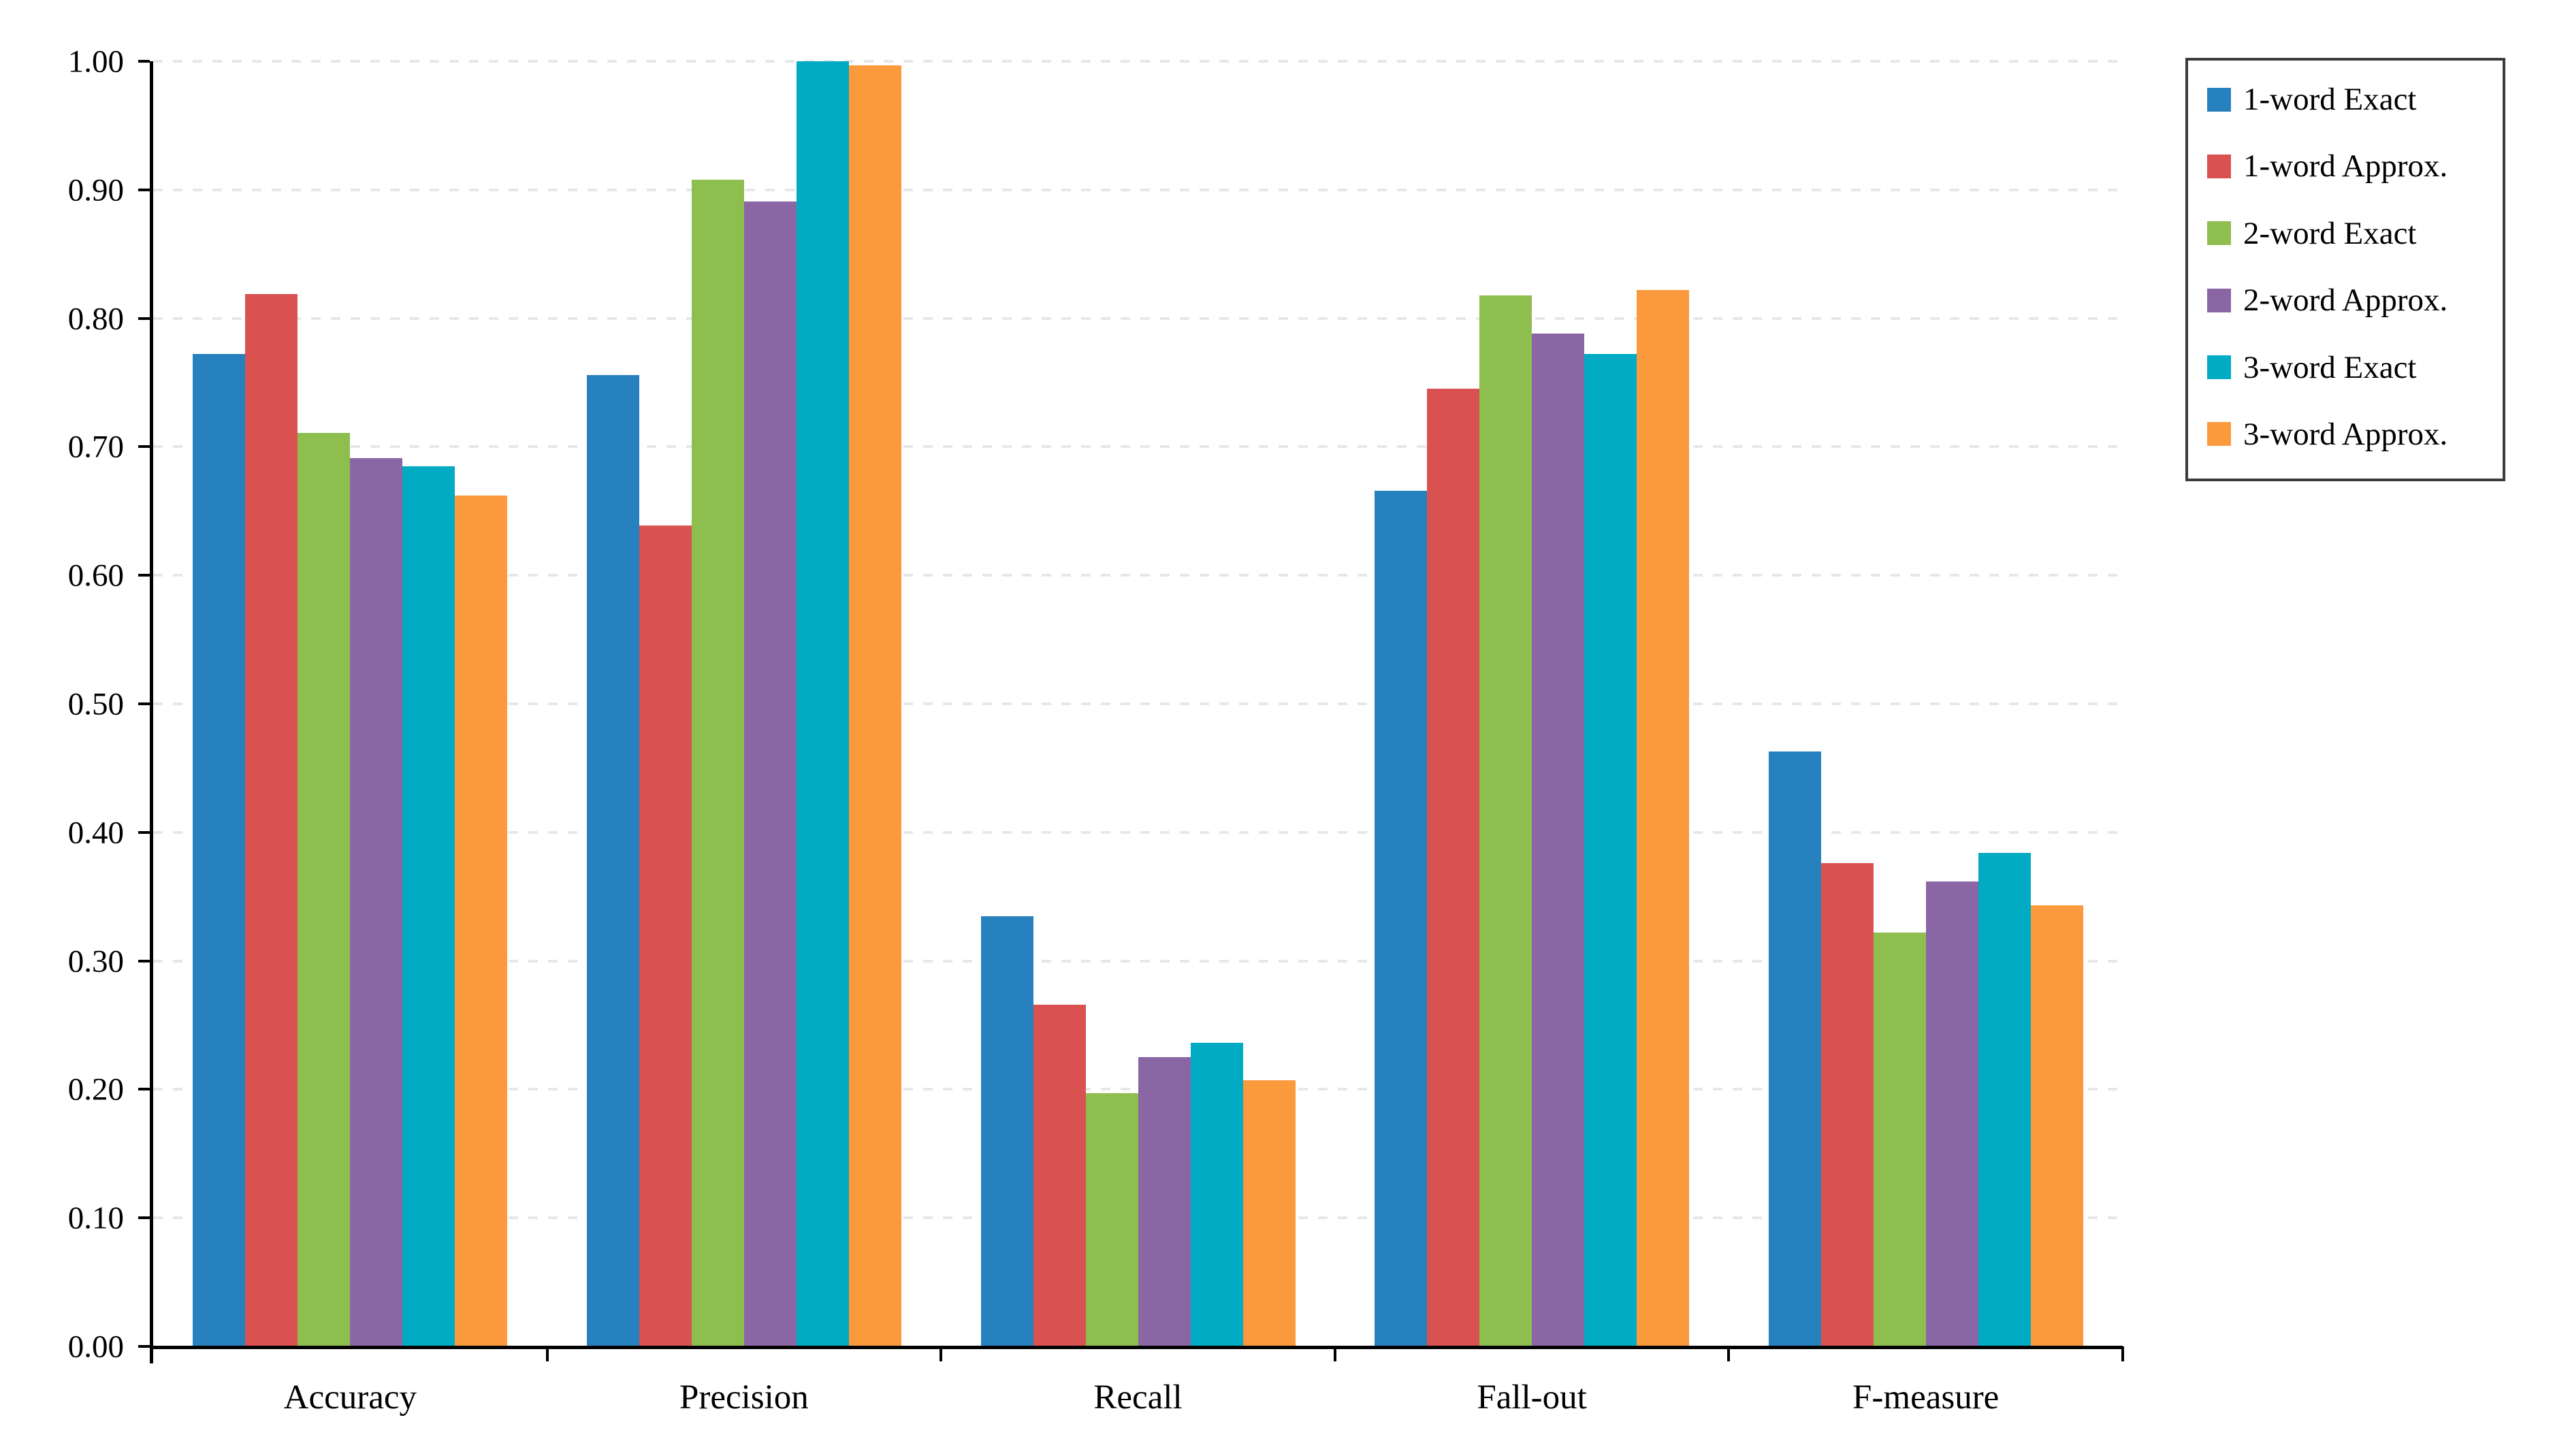  What do you see at coordinates (1401, 919) in the screenshot?
I see `bar-1-word-exact-fall-out` at bounding box center [1401, 919].